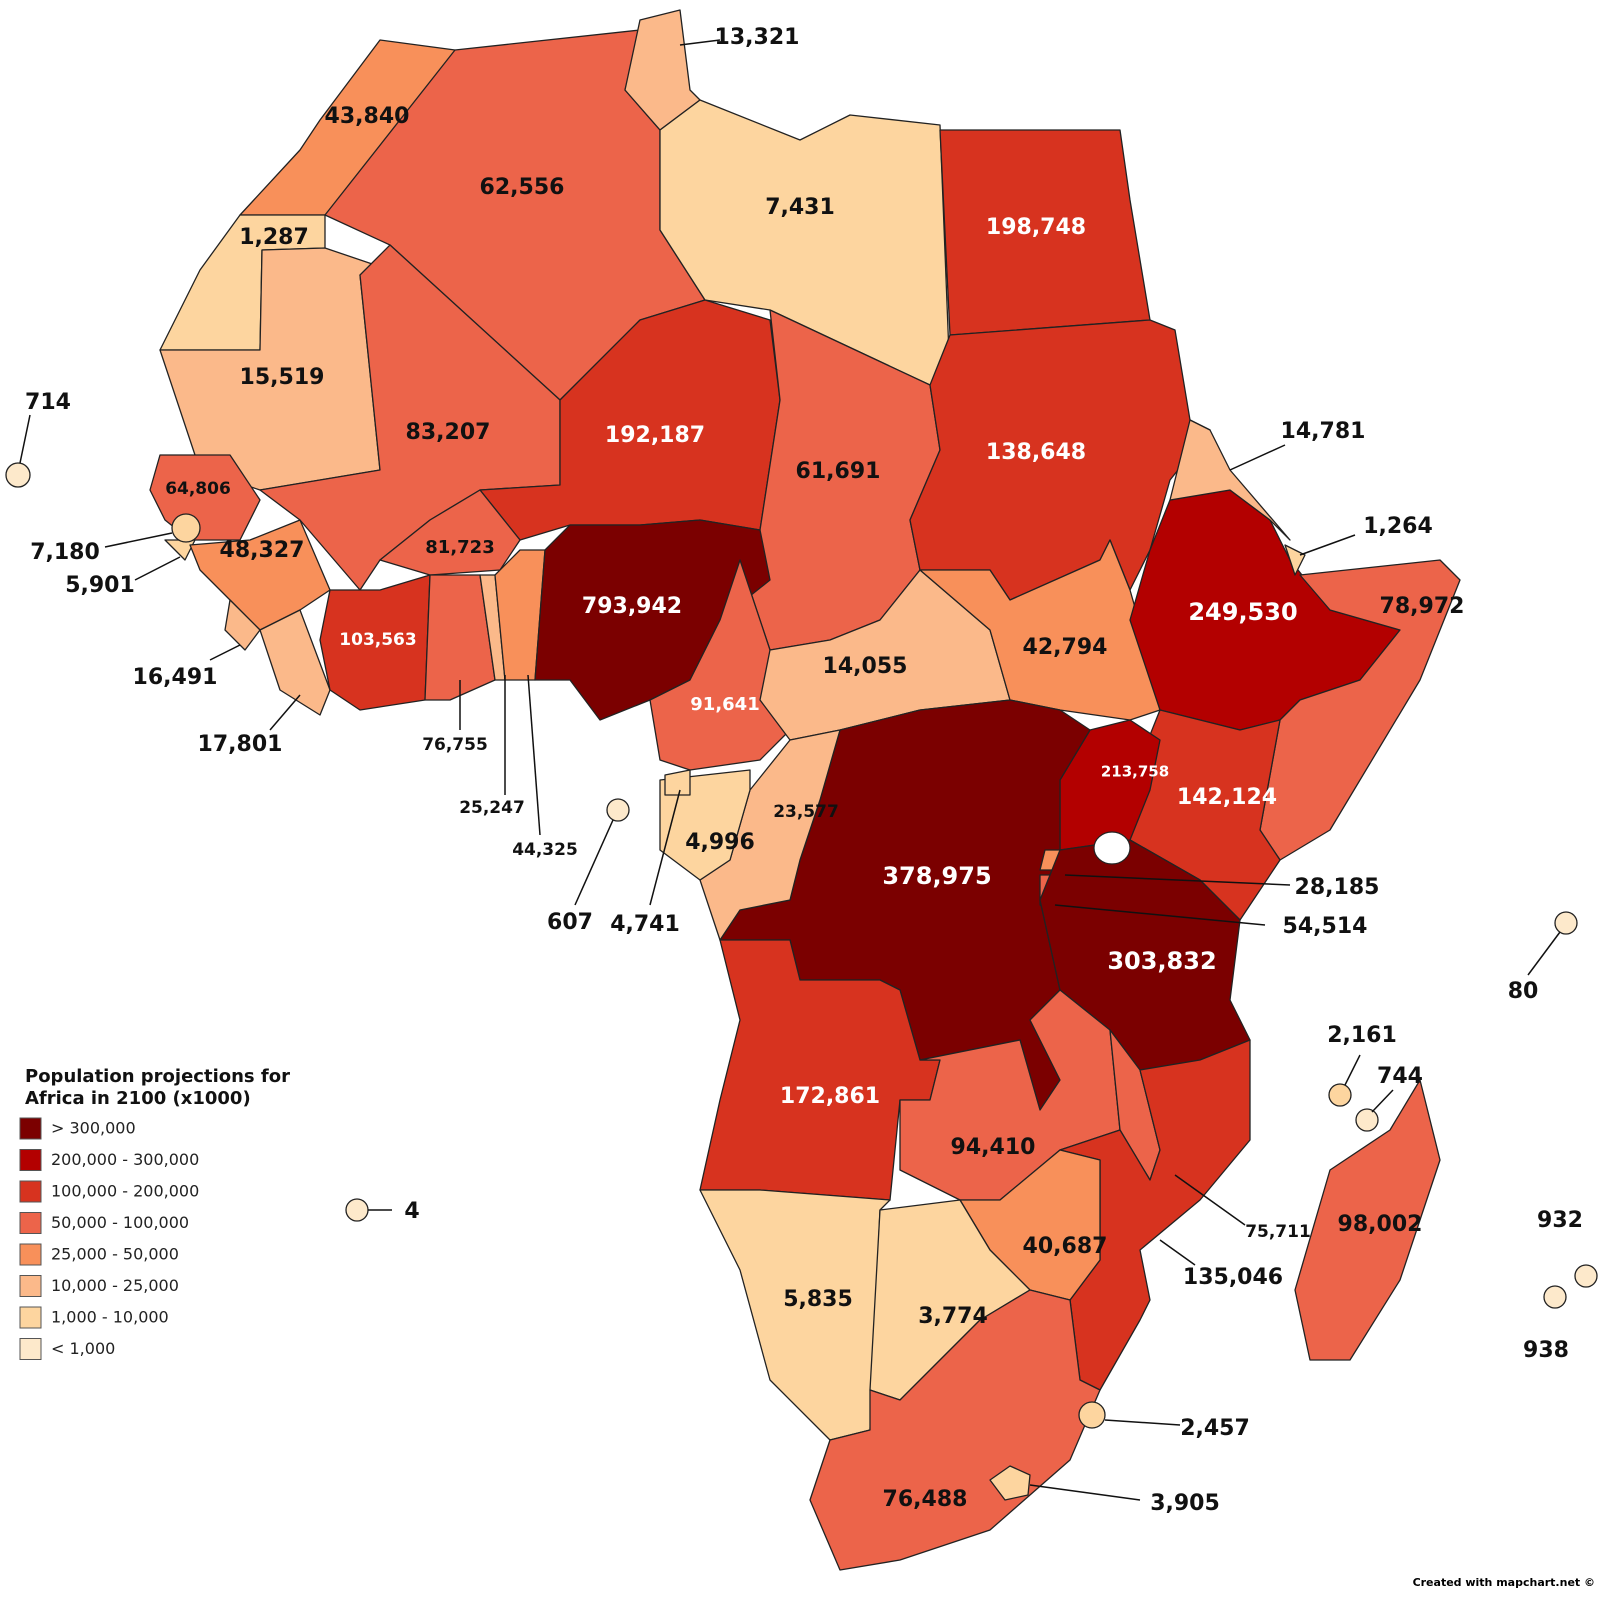 This screenshot has width=1600, height=1597. I want to click on country-label: 138,648, so click(1036, 452).